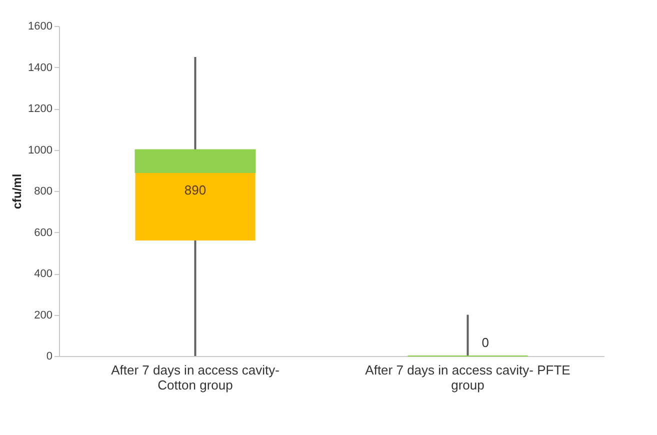 The width and height of the screenshot is (657, 435). What do you see at coordinates (195, 377) in the screenshot?
I see `x-tick-label: After 7 days in access cavity- Cotton group` at bounding box center [195, 377].